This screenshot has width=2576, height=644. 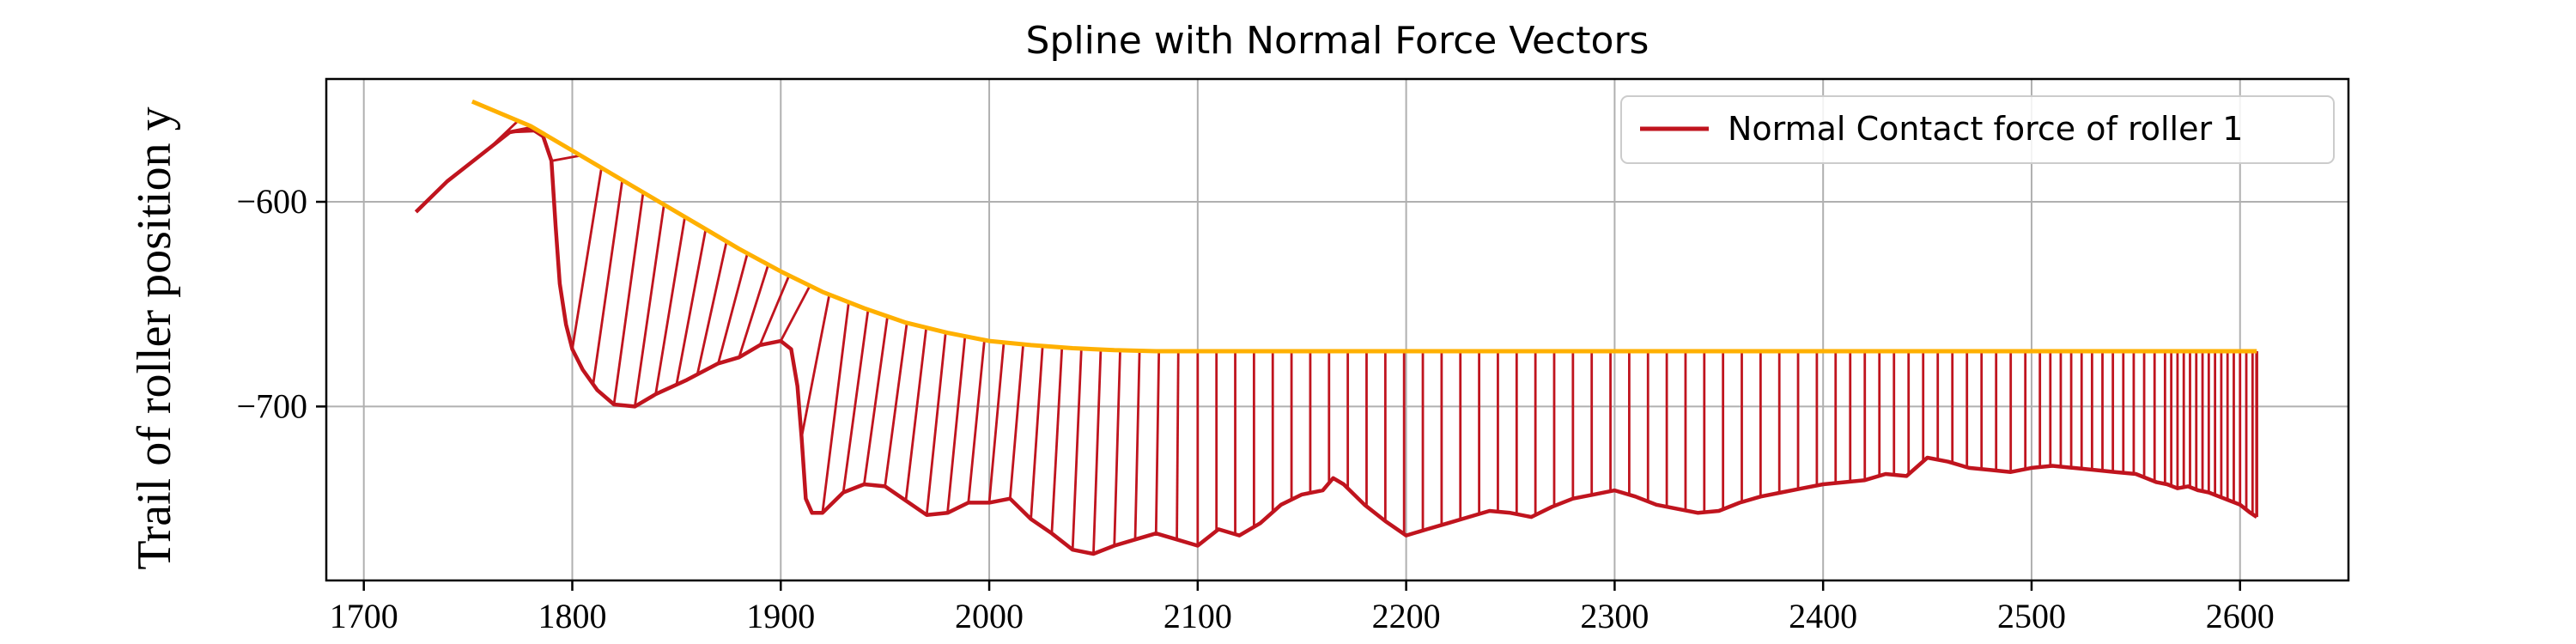 What do you see at coordinates (154, 337) in the screenshot?
I see `y-axis-label: Trail of roller position y` at bounding box center [154, 337].